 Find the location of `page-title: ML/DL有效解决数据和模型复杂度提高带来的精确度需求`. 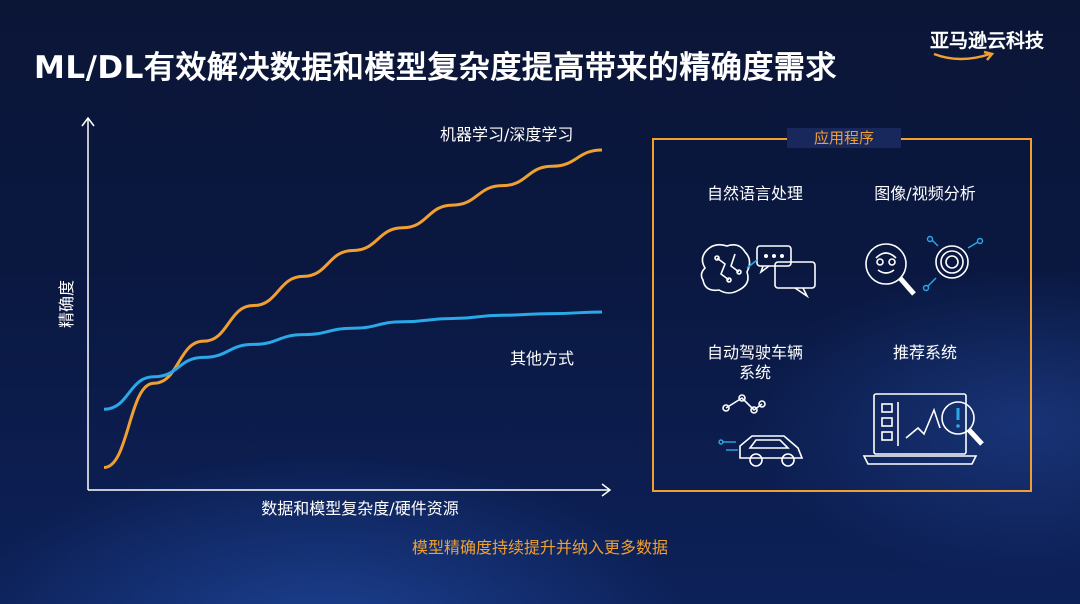

page-title: ML/DL有效解决数据和模型复杂度提高带来的精确度需求 is located at coordinates (435, 68).